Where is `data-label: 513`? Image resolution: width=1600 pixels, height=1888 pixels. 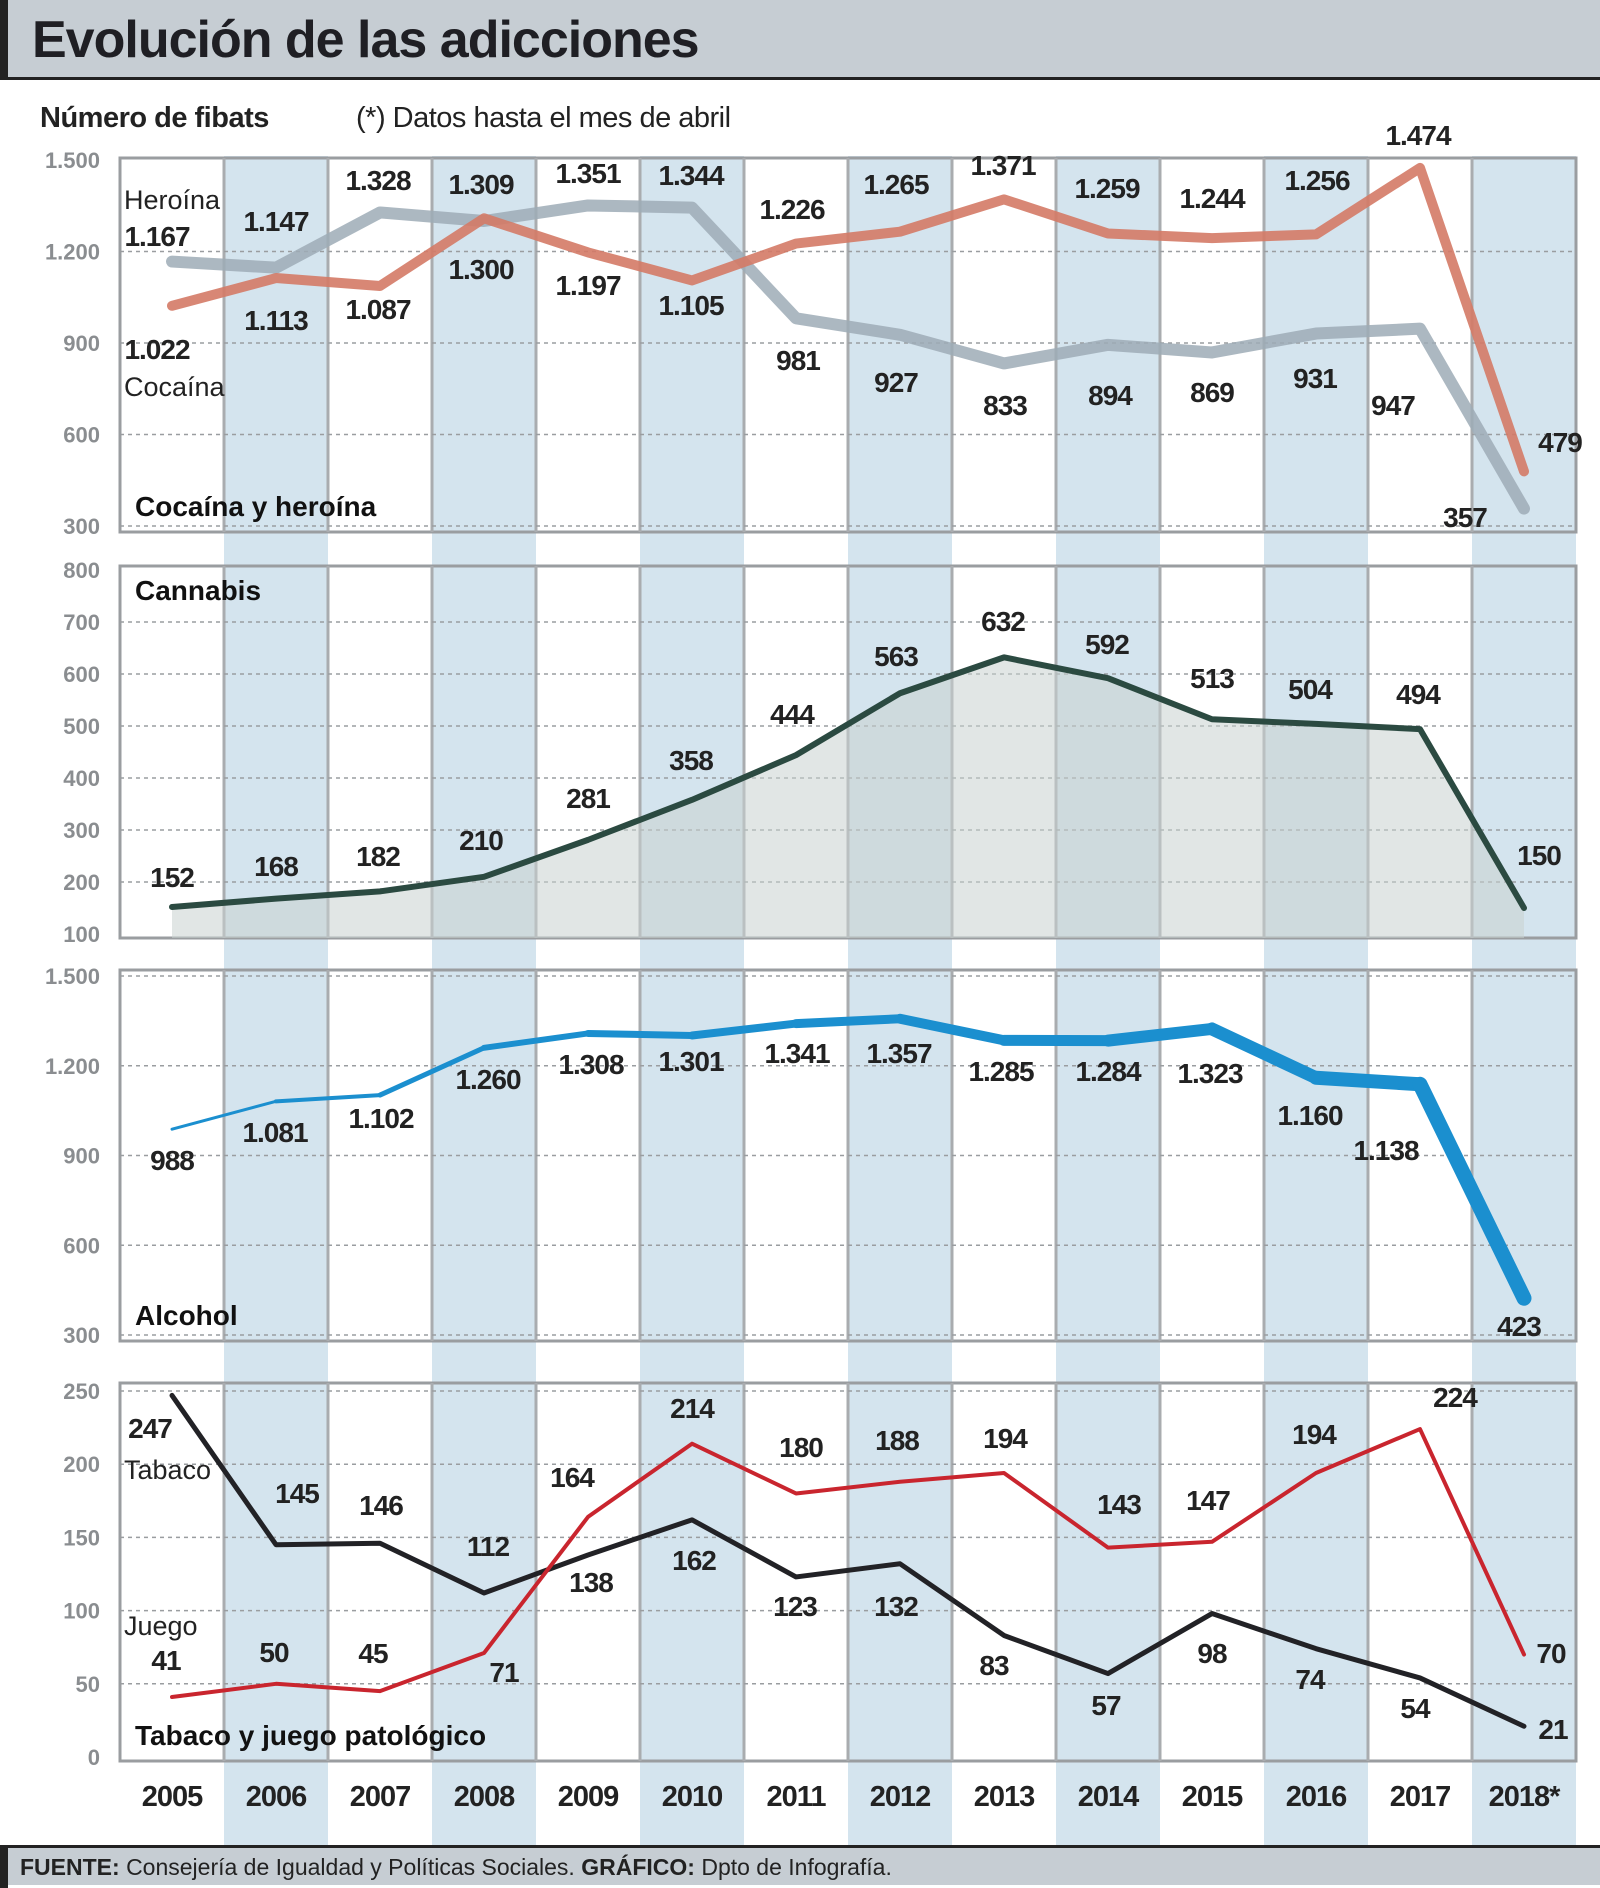 data-label: 513 is located at coordinates (1212, 678).